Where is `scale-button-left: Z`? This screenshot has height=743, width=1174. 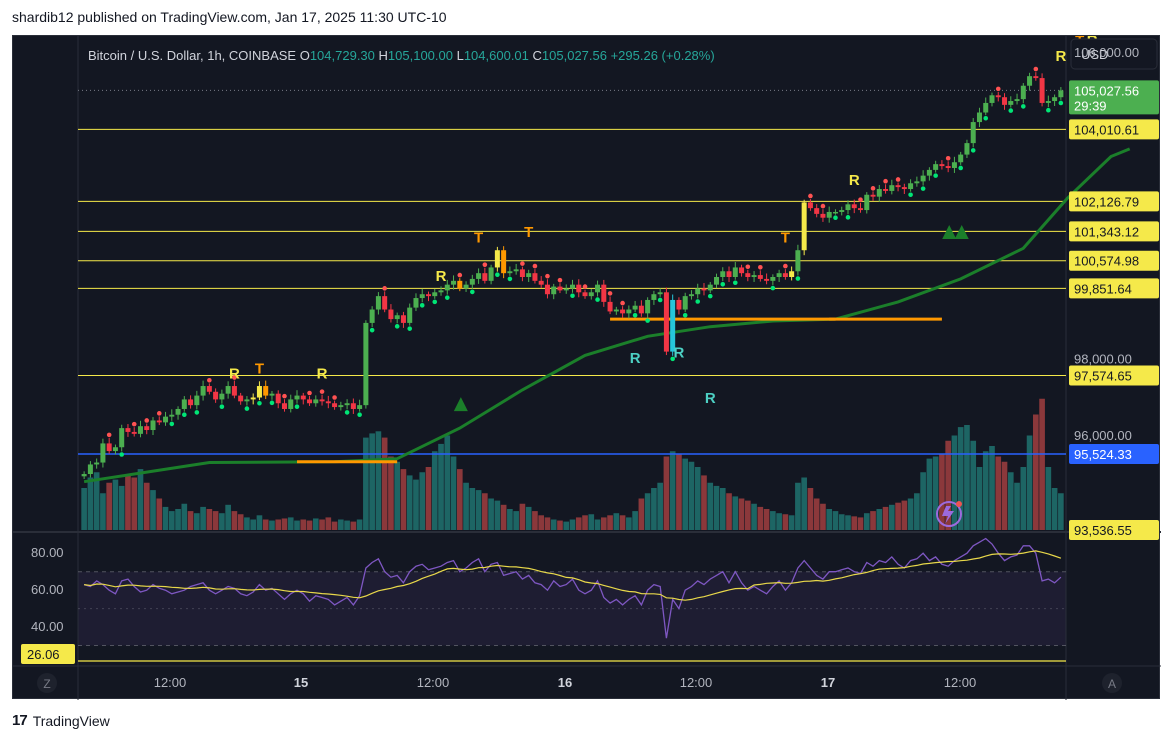 scale-button-left: Z is located at coordinates (47, 683).